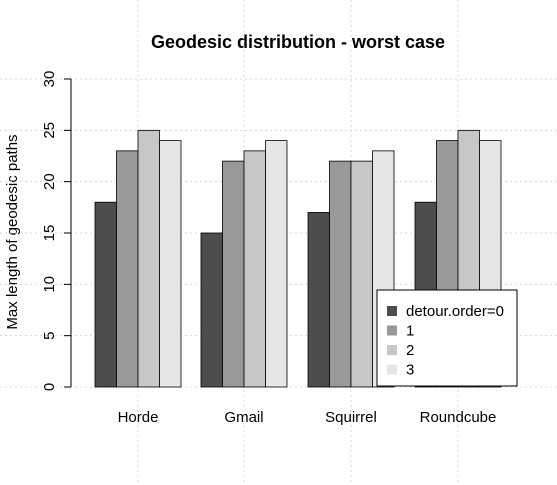  I want to click on x-tick-label: Gmail, so click(243, 417).